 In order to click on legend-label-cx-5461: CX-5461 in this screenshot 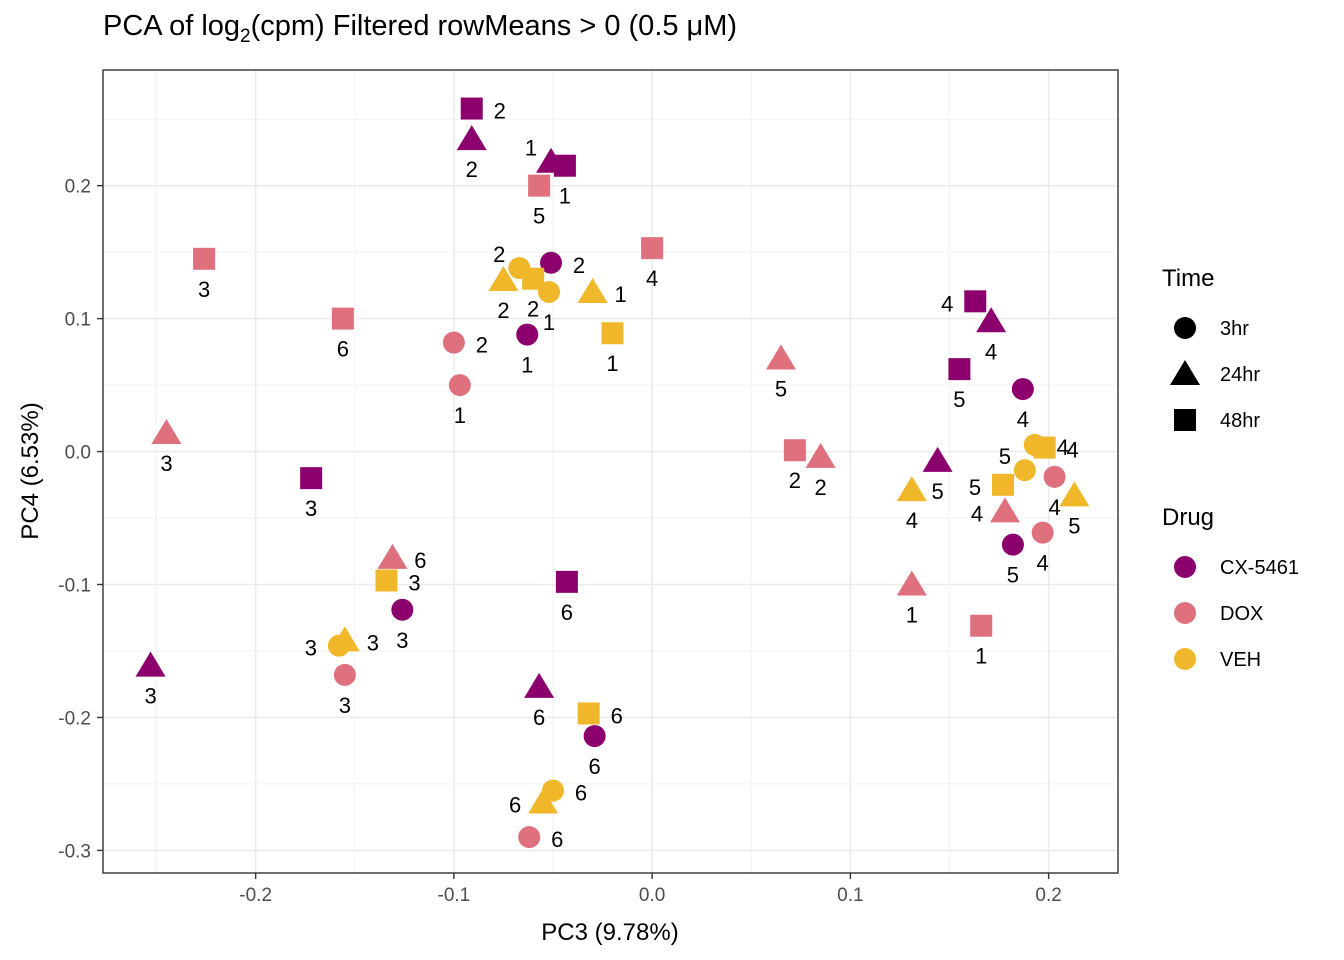, I will do `click(1259, 568)`.